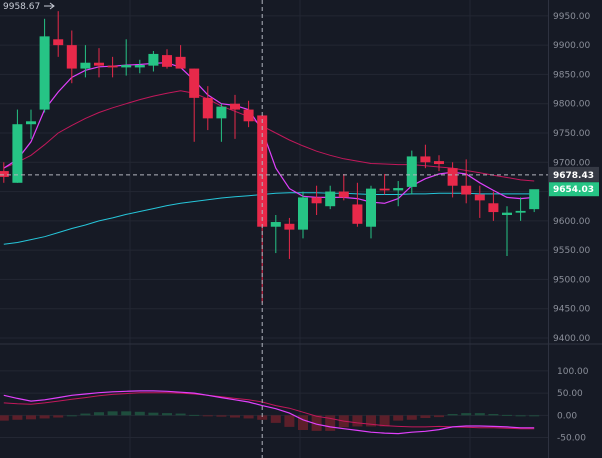  Describe the element at coordinates (571, 163) in the screenshot. I see `price-tick-label: 9700.00` at that location.